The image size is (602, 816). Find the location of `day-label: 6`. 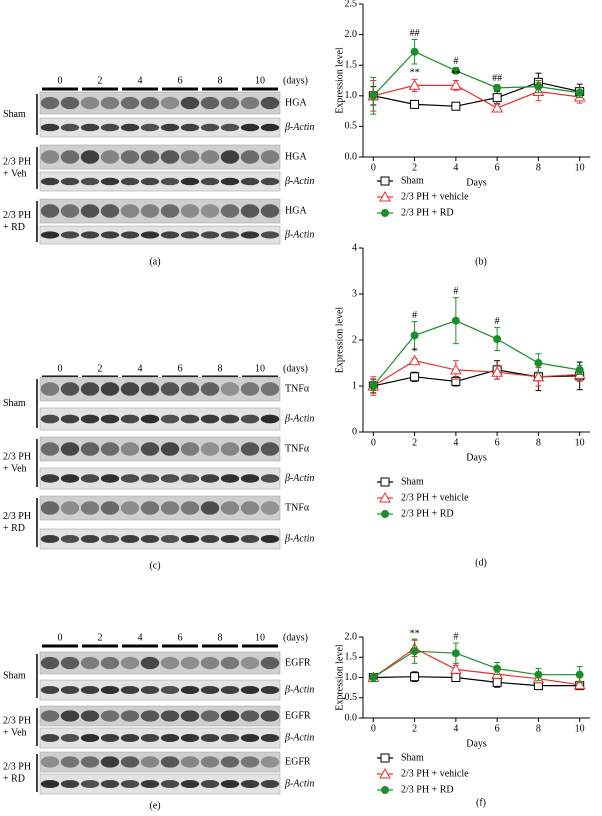

day-label: 6 is located at coordinates (180, 637).